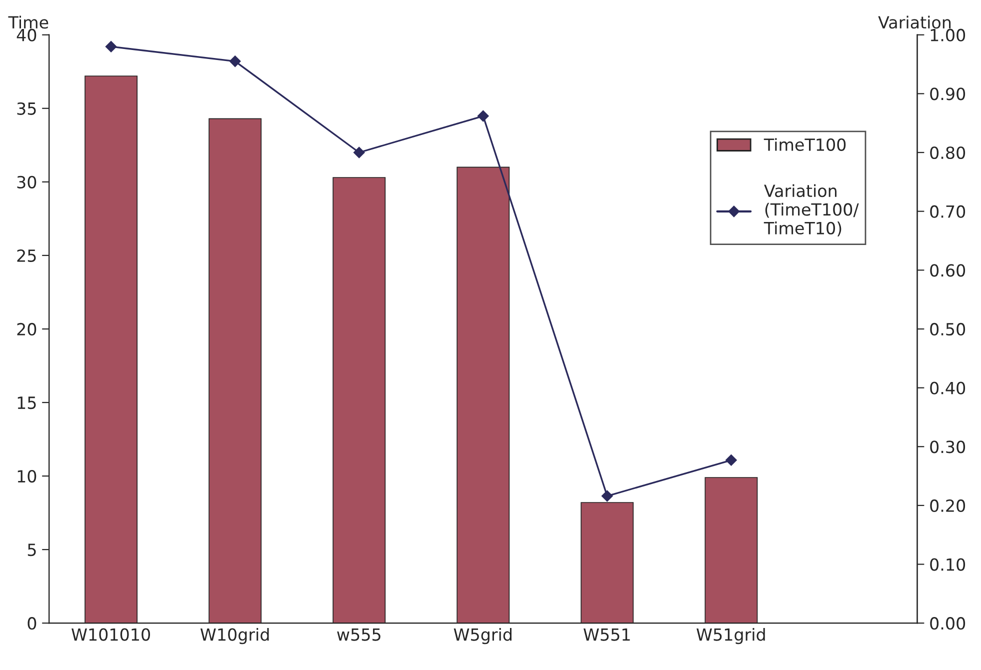 Image resolution: width=981 pixels, height=670 pixels. What do you see at coordinates (26, 182) in the screenshot?
I see `y-tick-label: 30` at bounding box center [26, 182].